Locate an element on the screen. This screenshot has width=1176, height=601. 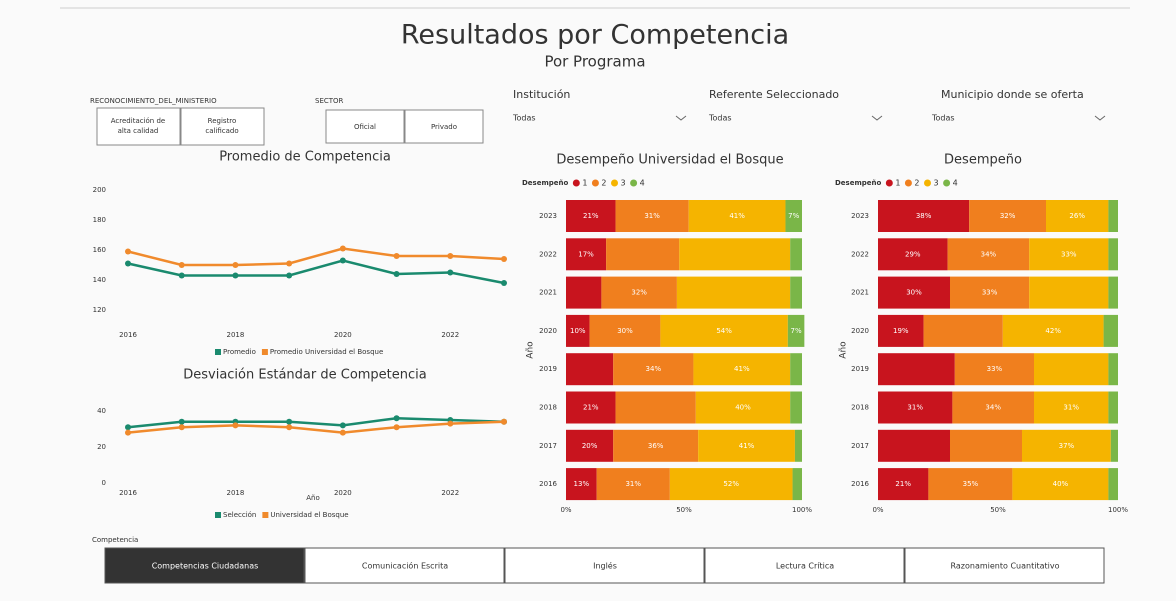
competencia-button-label: Competencias Ciudadanas is located at coordinates (205, 566).